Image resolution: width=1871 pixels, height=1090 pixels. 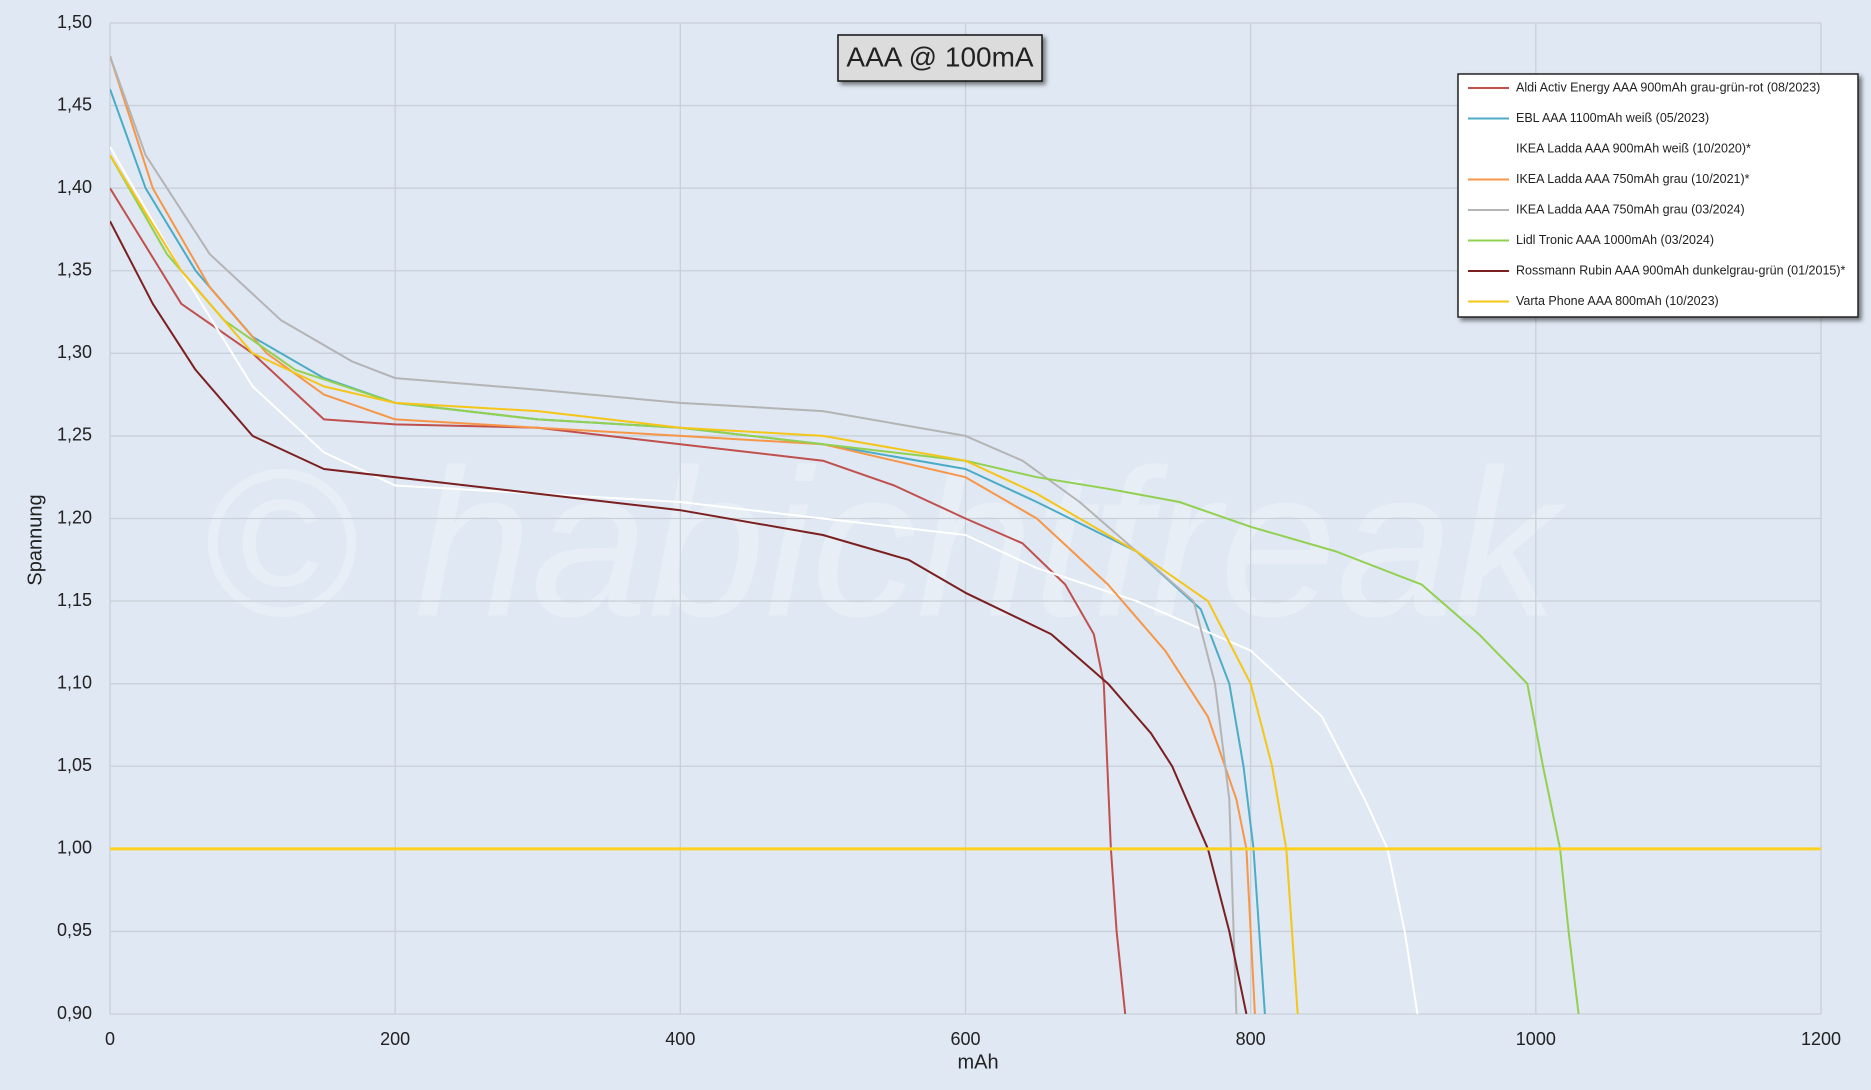 What do you see at coordinates (1615, 240) in the screenshot?
I see `legend-label: Lidl Tronic AAA 1000mAh (03/2024)` at bounding box center [1615, 240].